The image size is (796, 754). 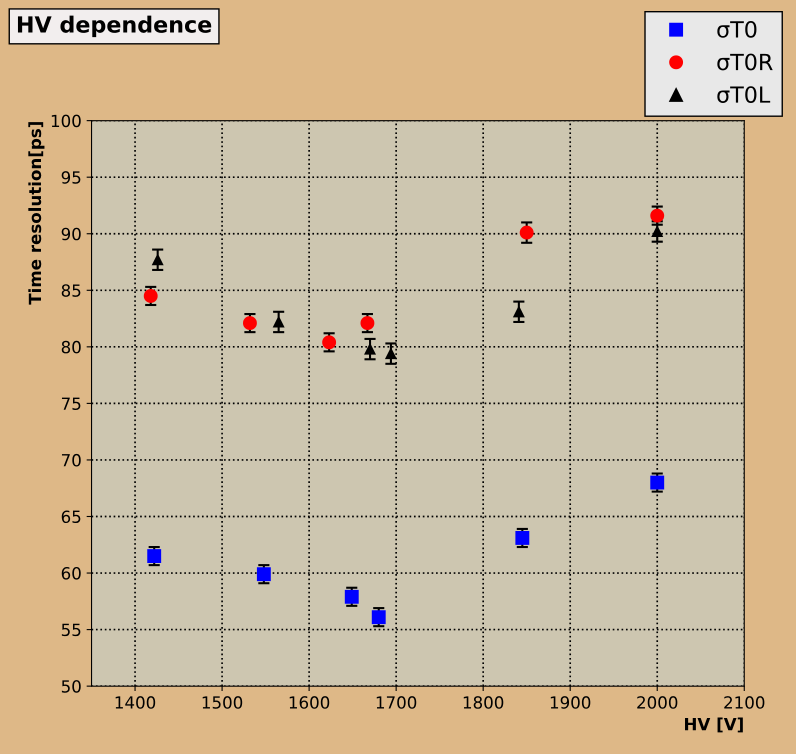 What do you see at coordinates (484, 702) in the screenshot?
I see `x-tick-label: 1800` at bounding box center [484, 702].